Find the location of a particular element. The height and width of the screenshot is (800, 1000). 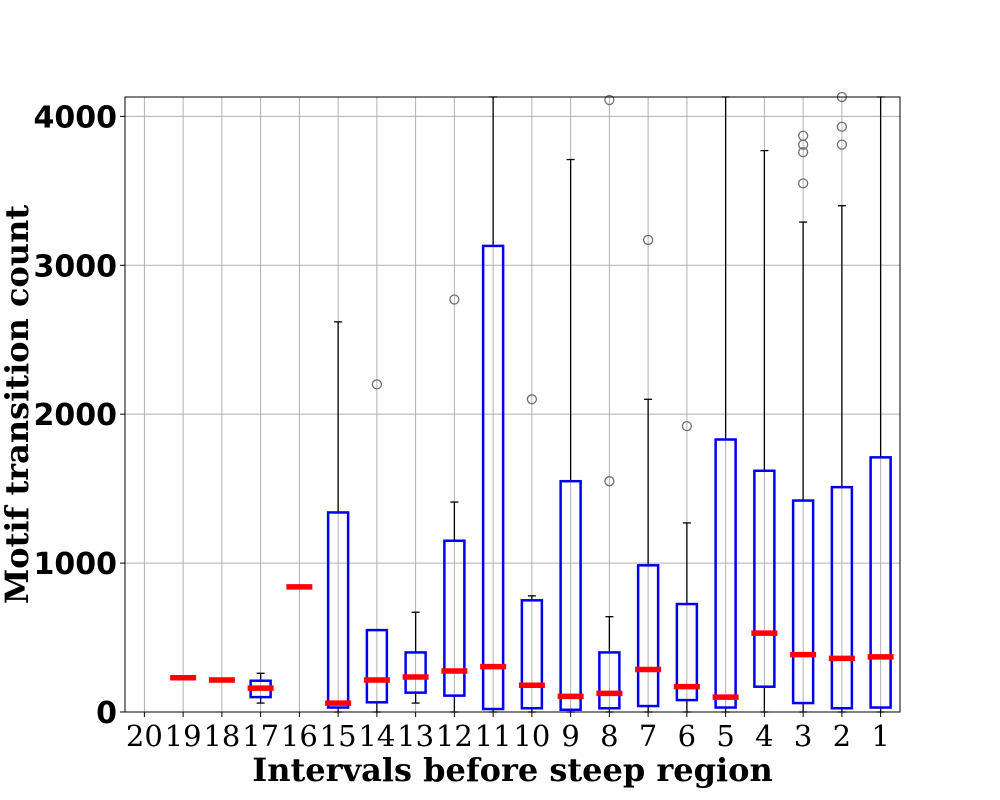

y-tick-label: 1000 is located at coordinates (76, 564).